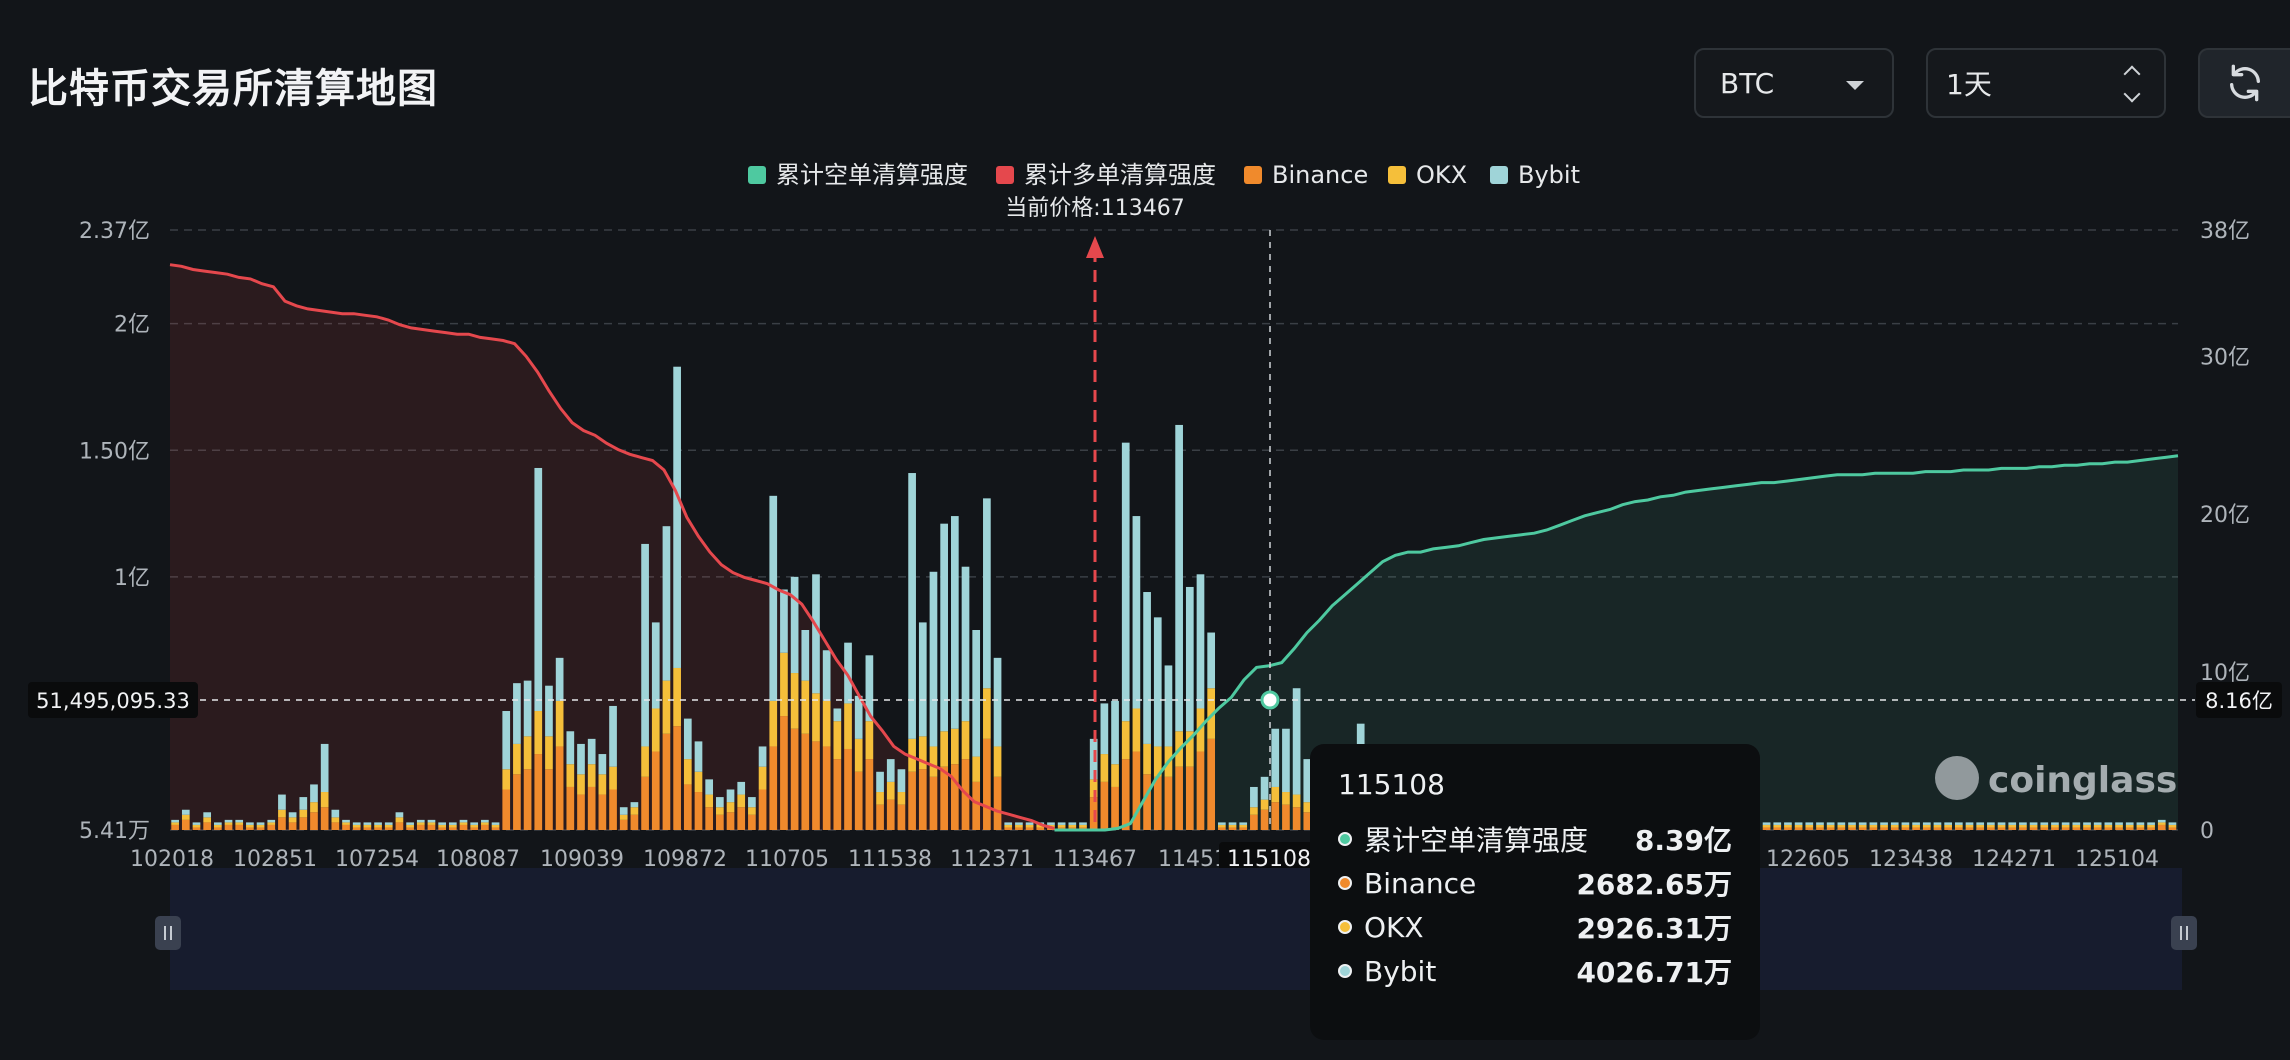 The image size is (2290, 1060). What do you see at coordinates (1176, 929) in the screenshot?
I see `zoom-slider` at bounding box center [1176, 929].